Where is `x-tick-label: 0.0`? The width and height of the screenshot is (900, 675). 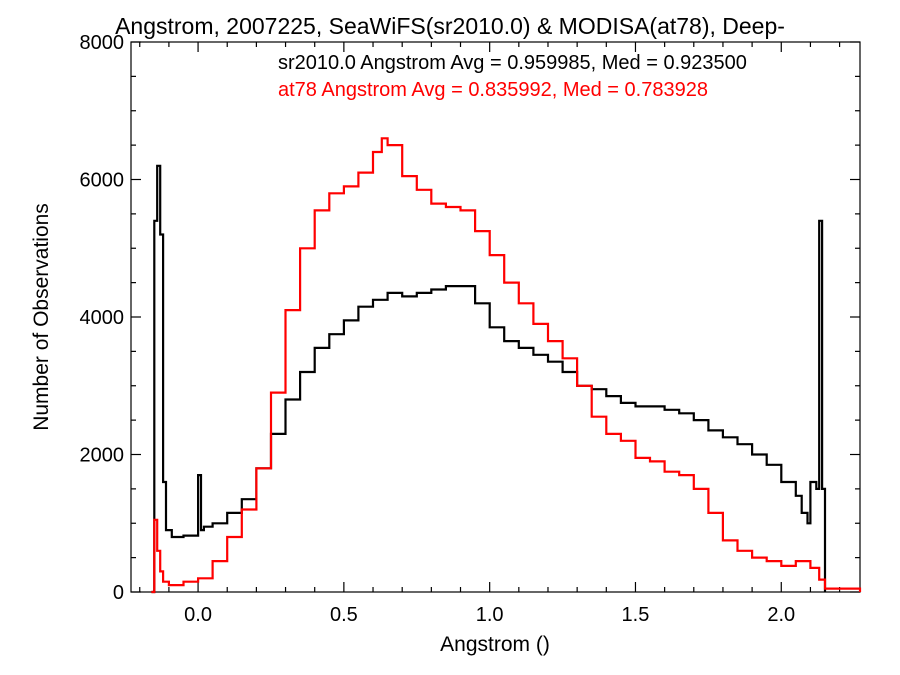 x-tick-label: 0.0 is located at coordinates (198, 615).